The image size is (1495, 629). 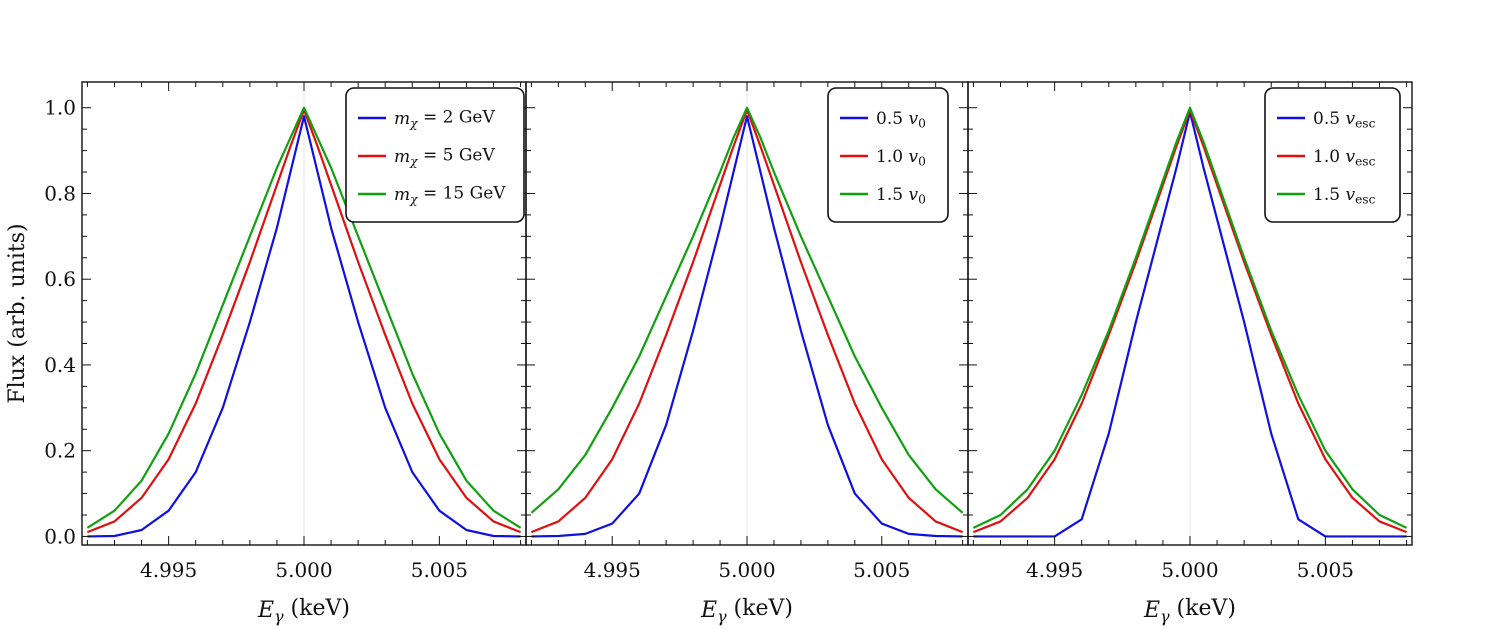 What do you see at coordinates (60, 451) in the screenshot?
I see `y-tick-label: 0.2` at bounding box center [60, 451].